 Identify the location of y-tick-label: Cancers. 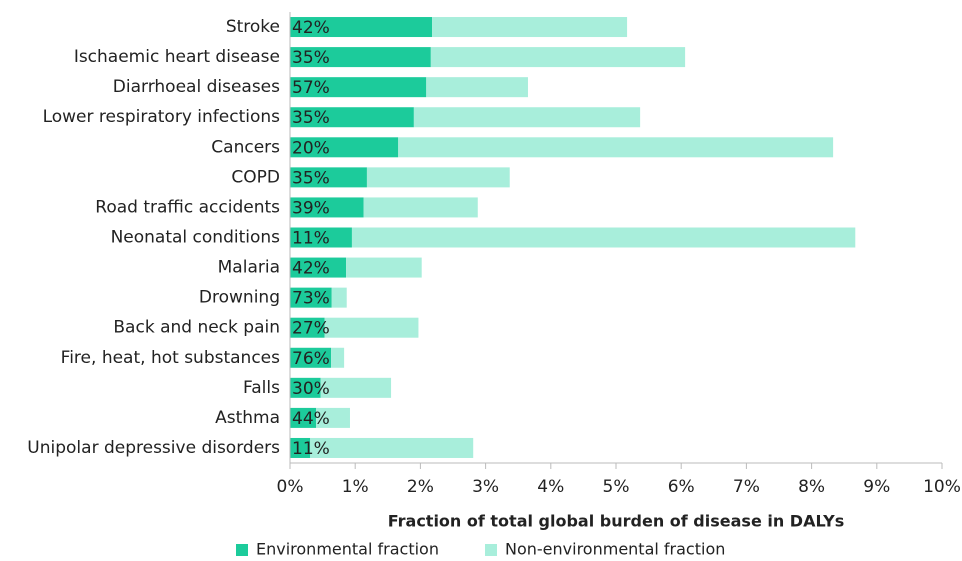
(245, 147).